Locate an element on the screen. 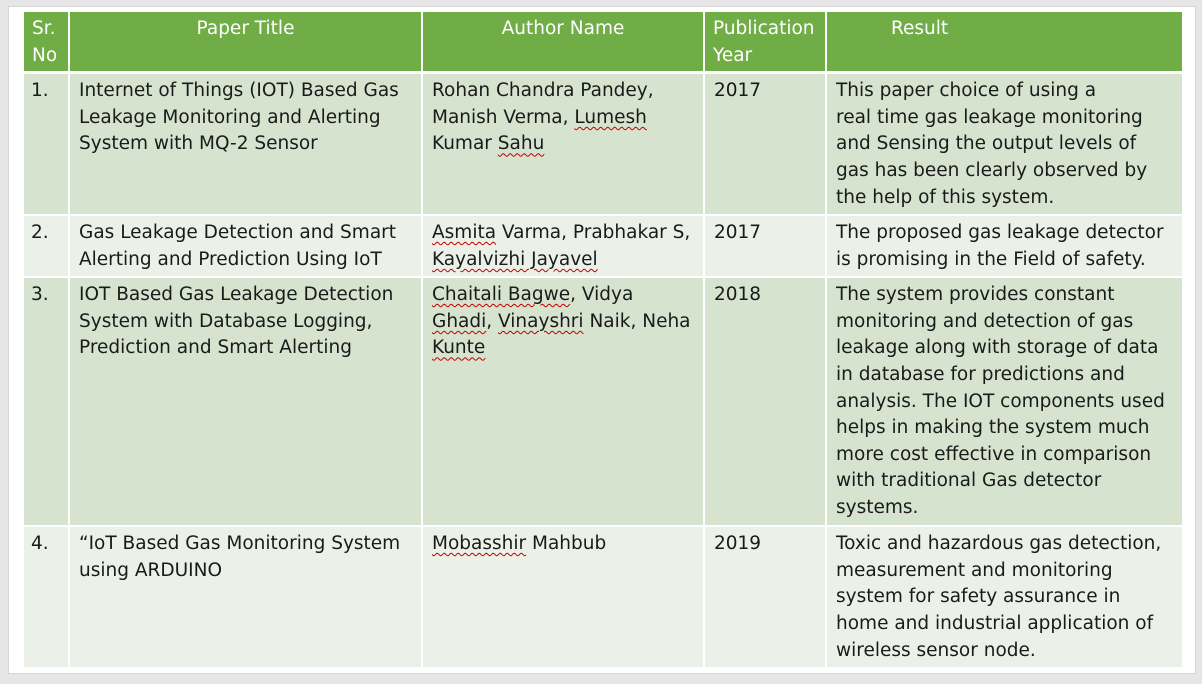  author-text: Varma, Prabhakar S, is located at coordinates (593, 233).